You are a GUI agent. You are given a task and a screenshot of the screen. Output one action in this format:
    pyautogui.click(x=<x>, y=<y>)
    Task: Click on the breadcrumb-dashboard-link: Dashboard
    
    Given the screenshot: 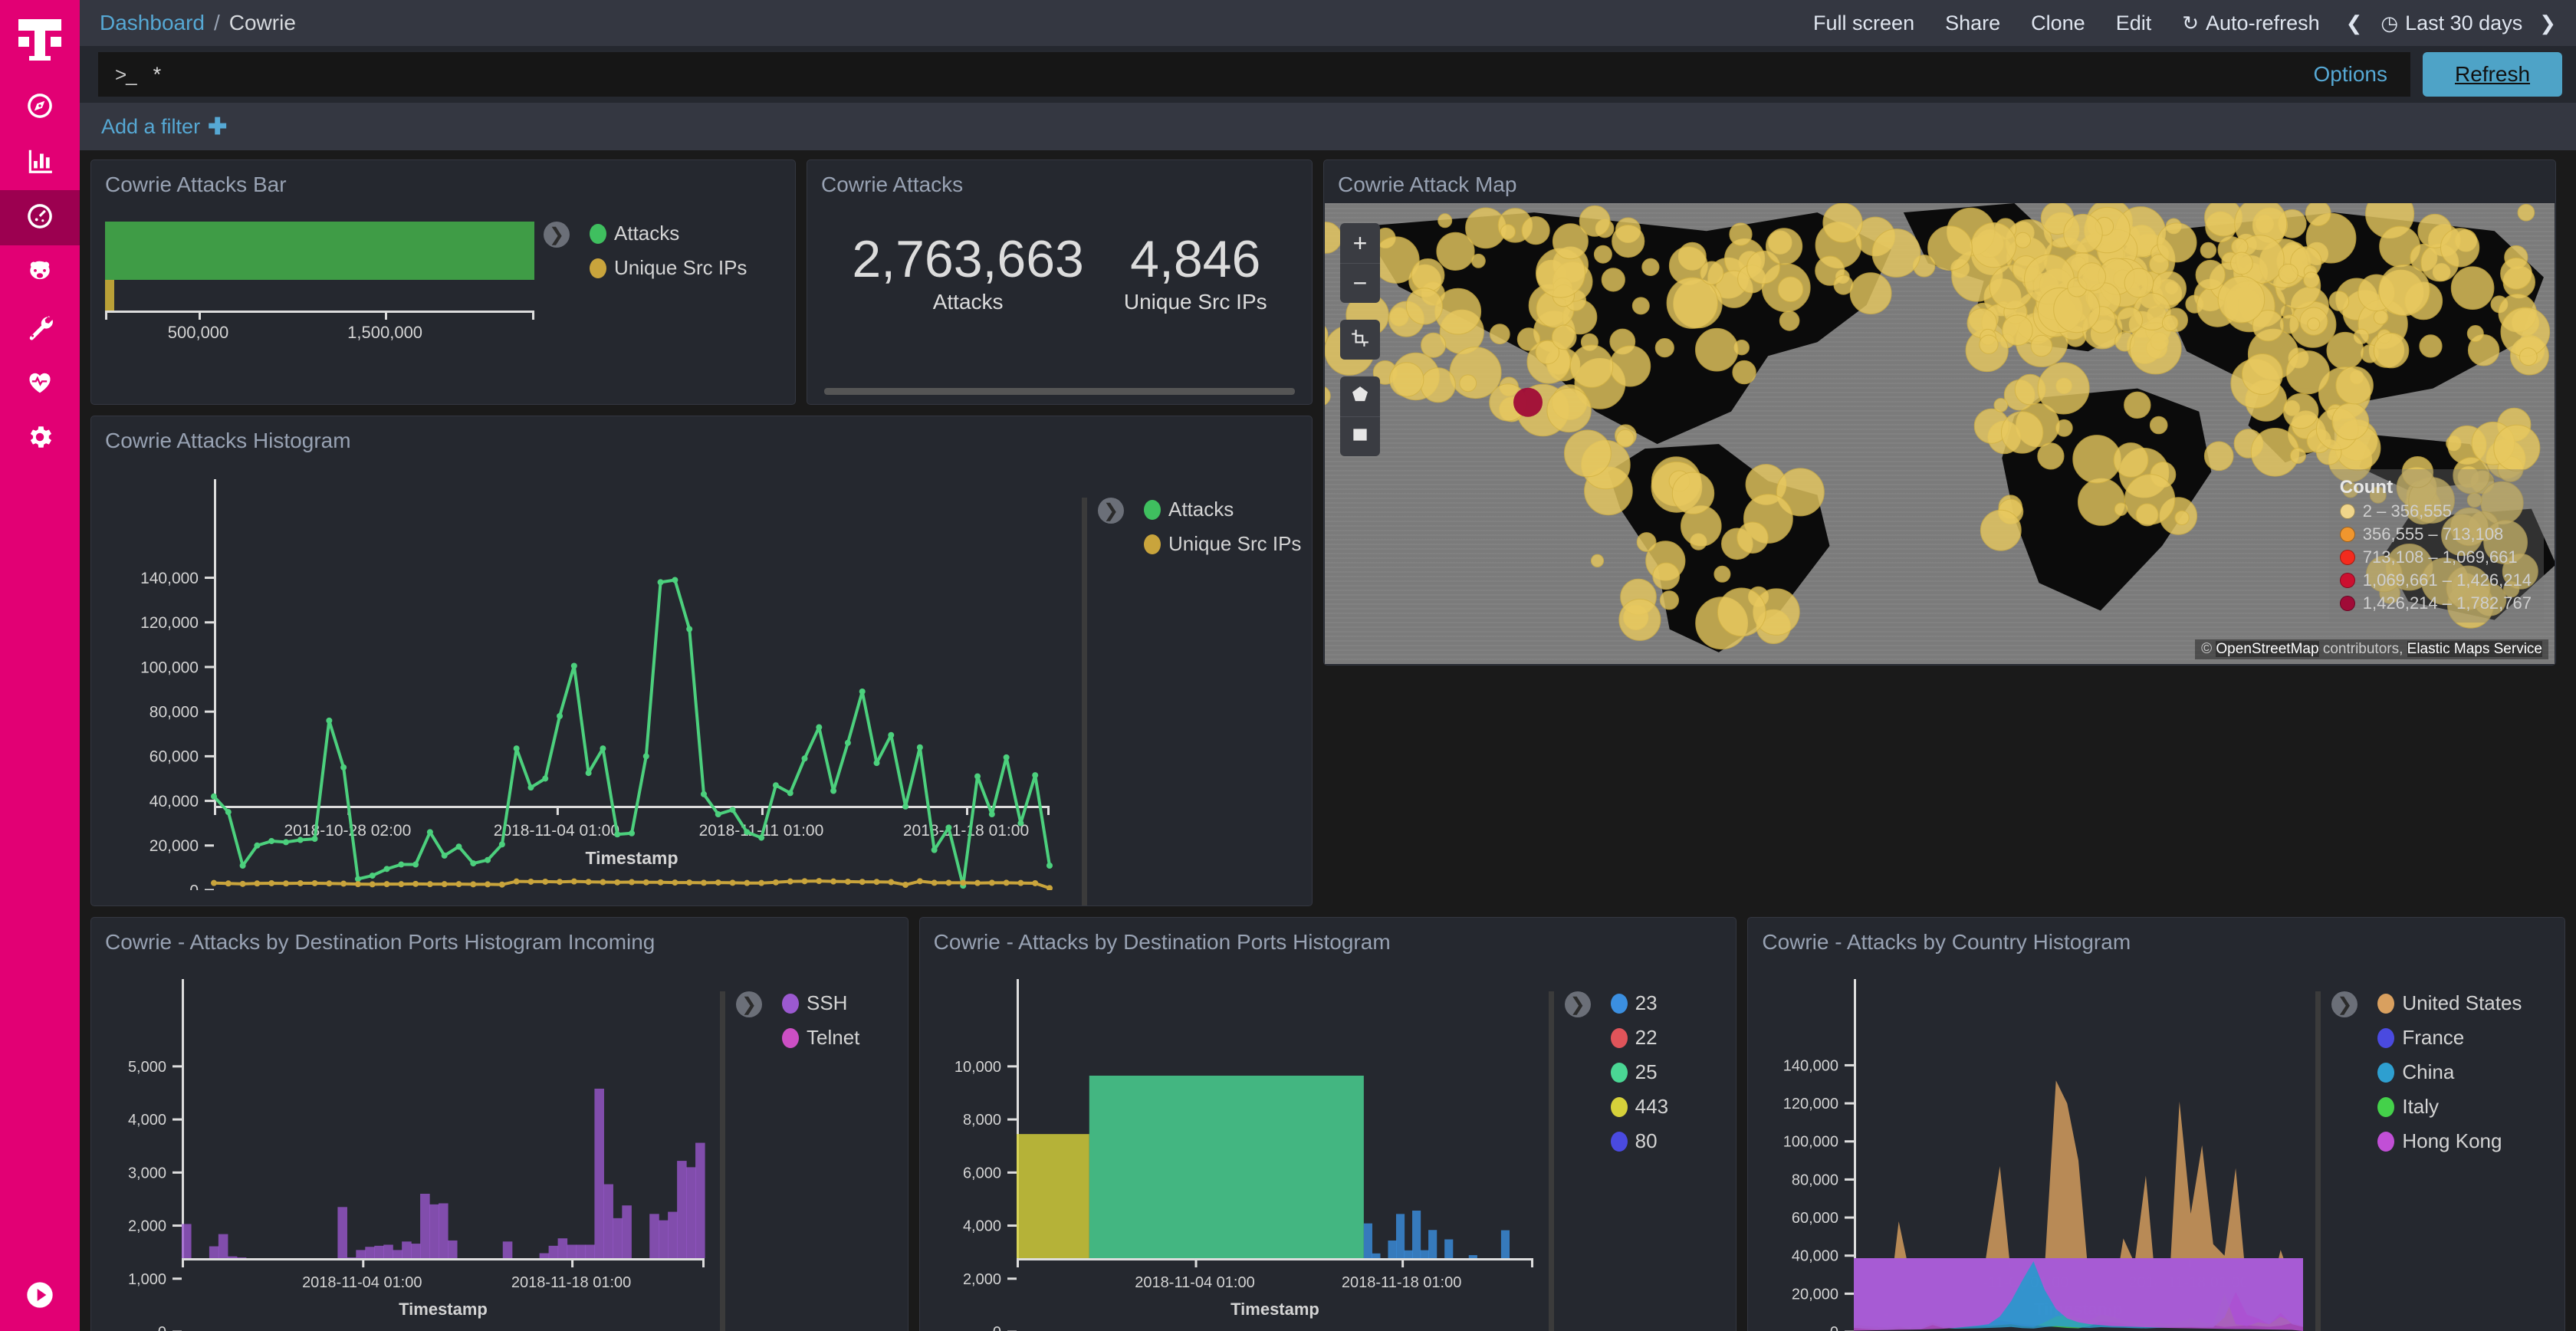 What is the action you would take?
    pyautogui.click(x=152, y=23)
    